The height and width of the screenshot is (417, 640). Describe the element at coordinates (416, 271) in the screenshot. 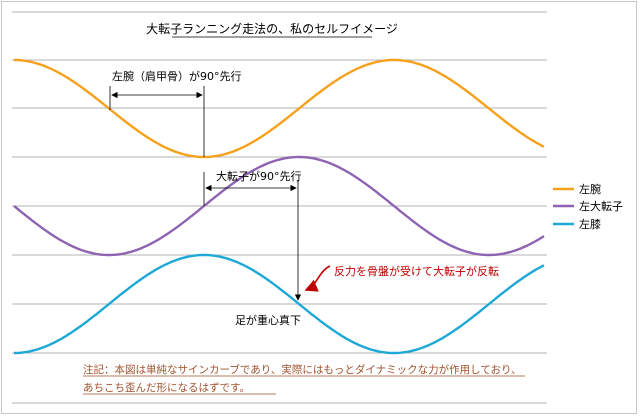

I see `reaction-label: 反力を骨盤が受けて大転子が反転` at that location.